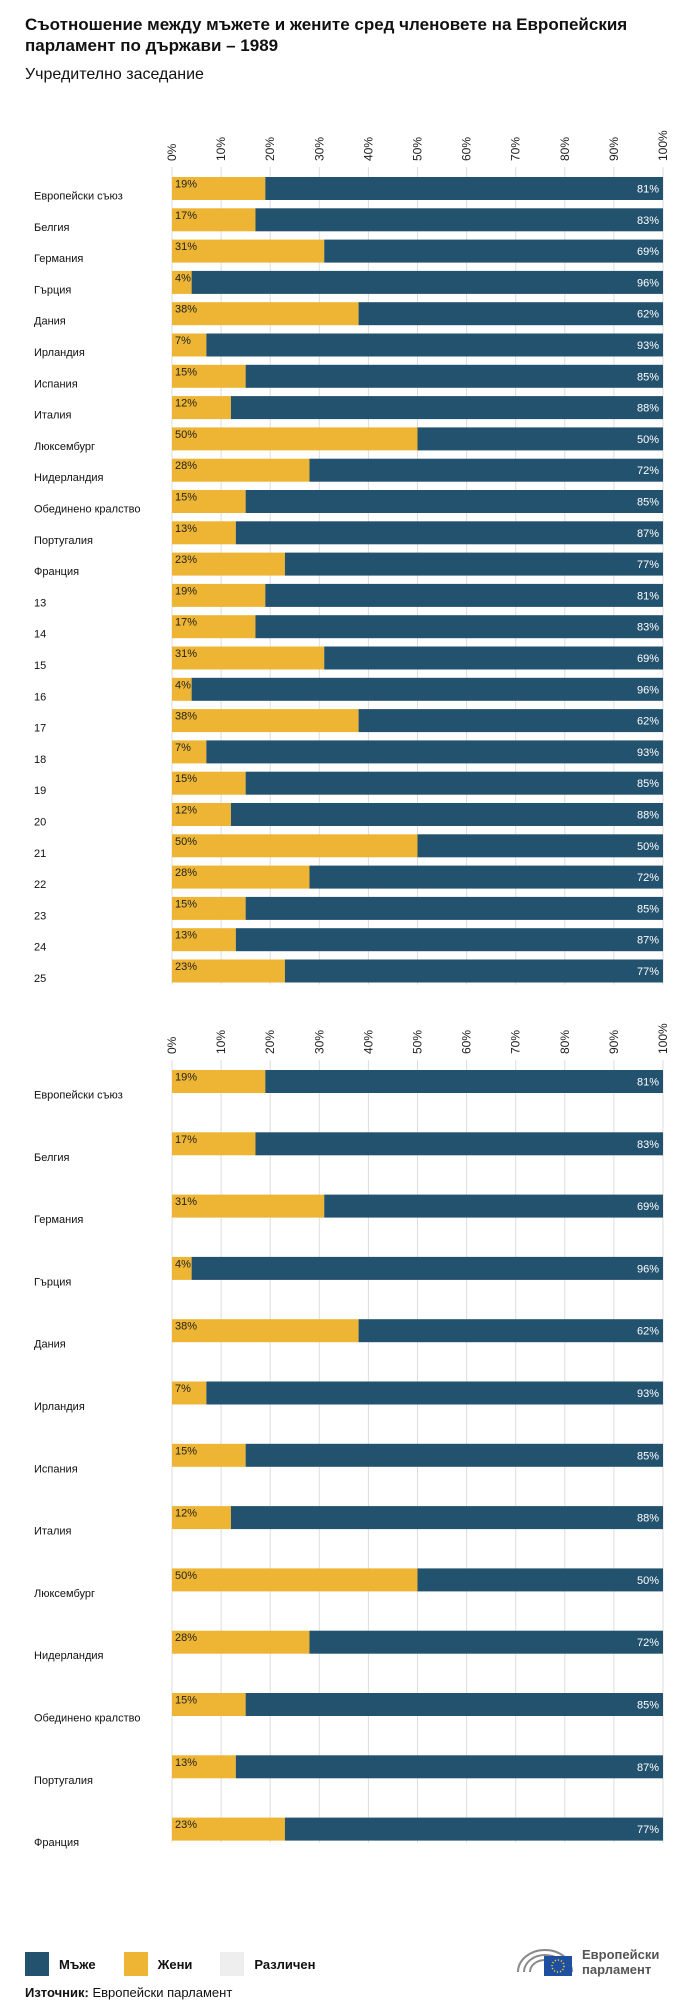 This screenshot has width=700, height=2013. What do you see at coordinates (648, 565) in the screenshot?
I see `chart1-value-label-men: 77%` at bounding box center [648, 565].